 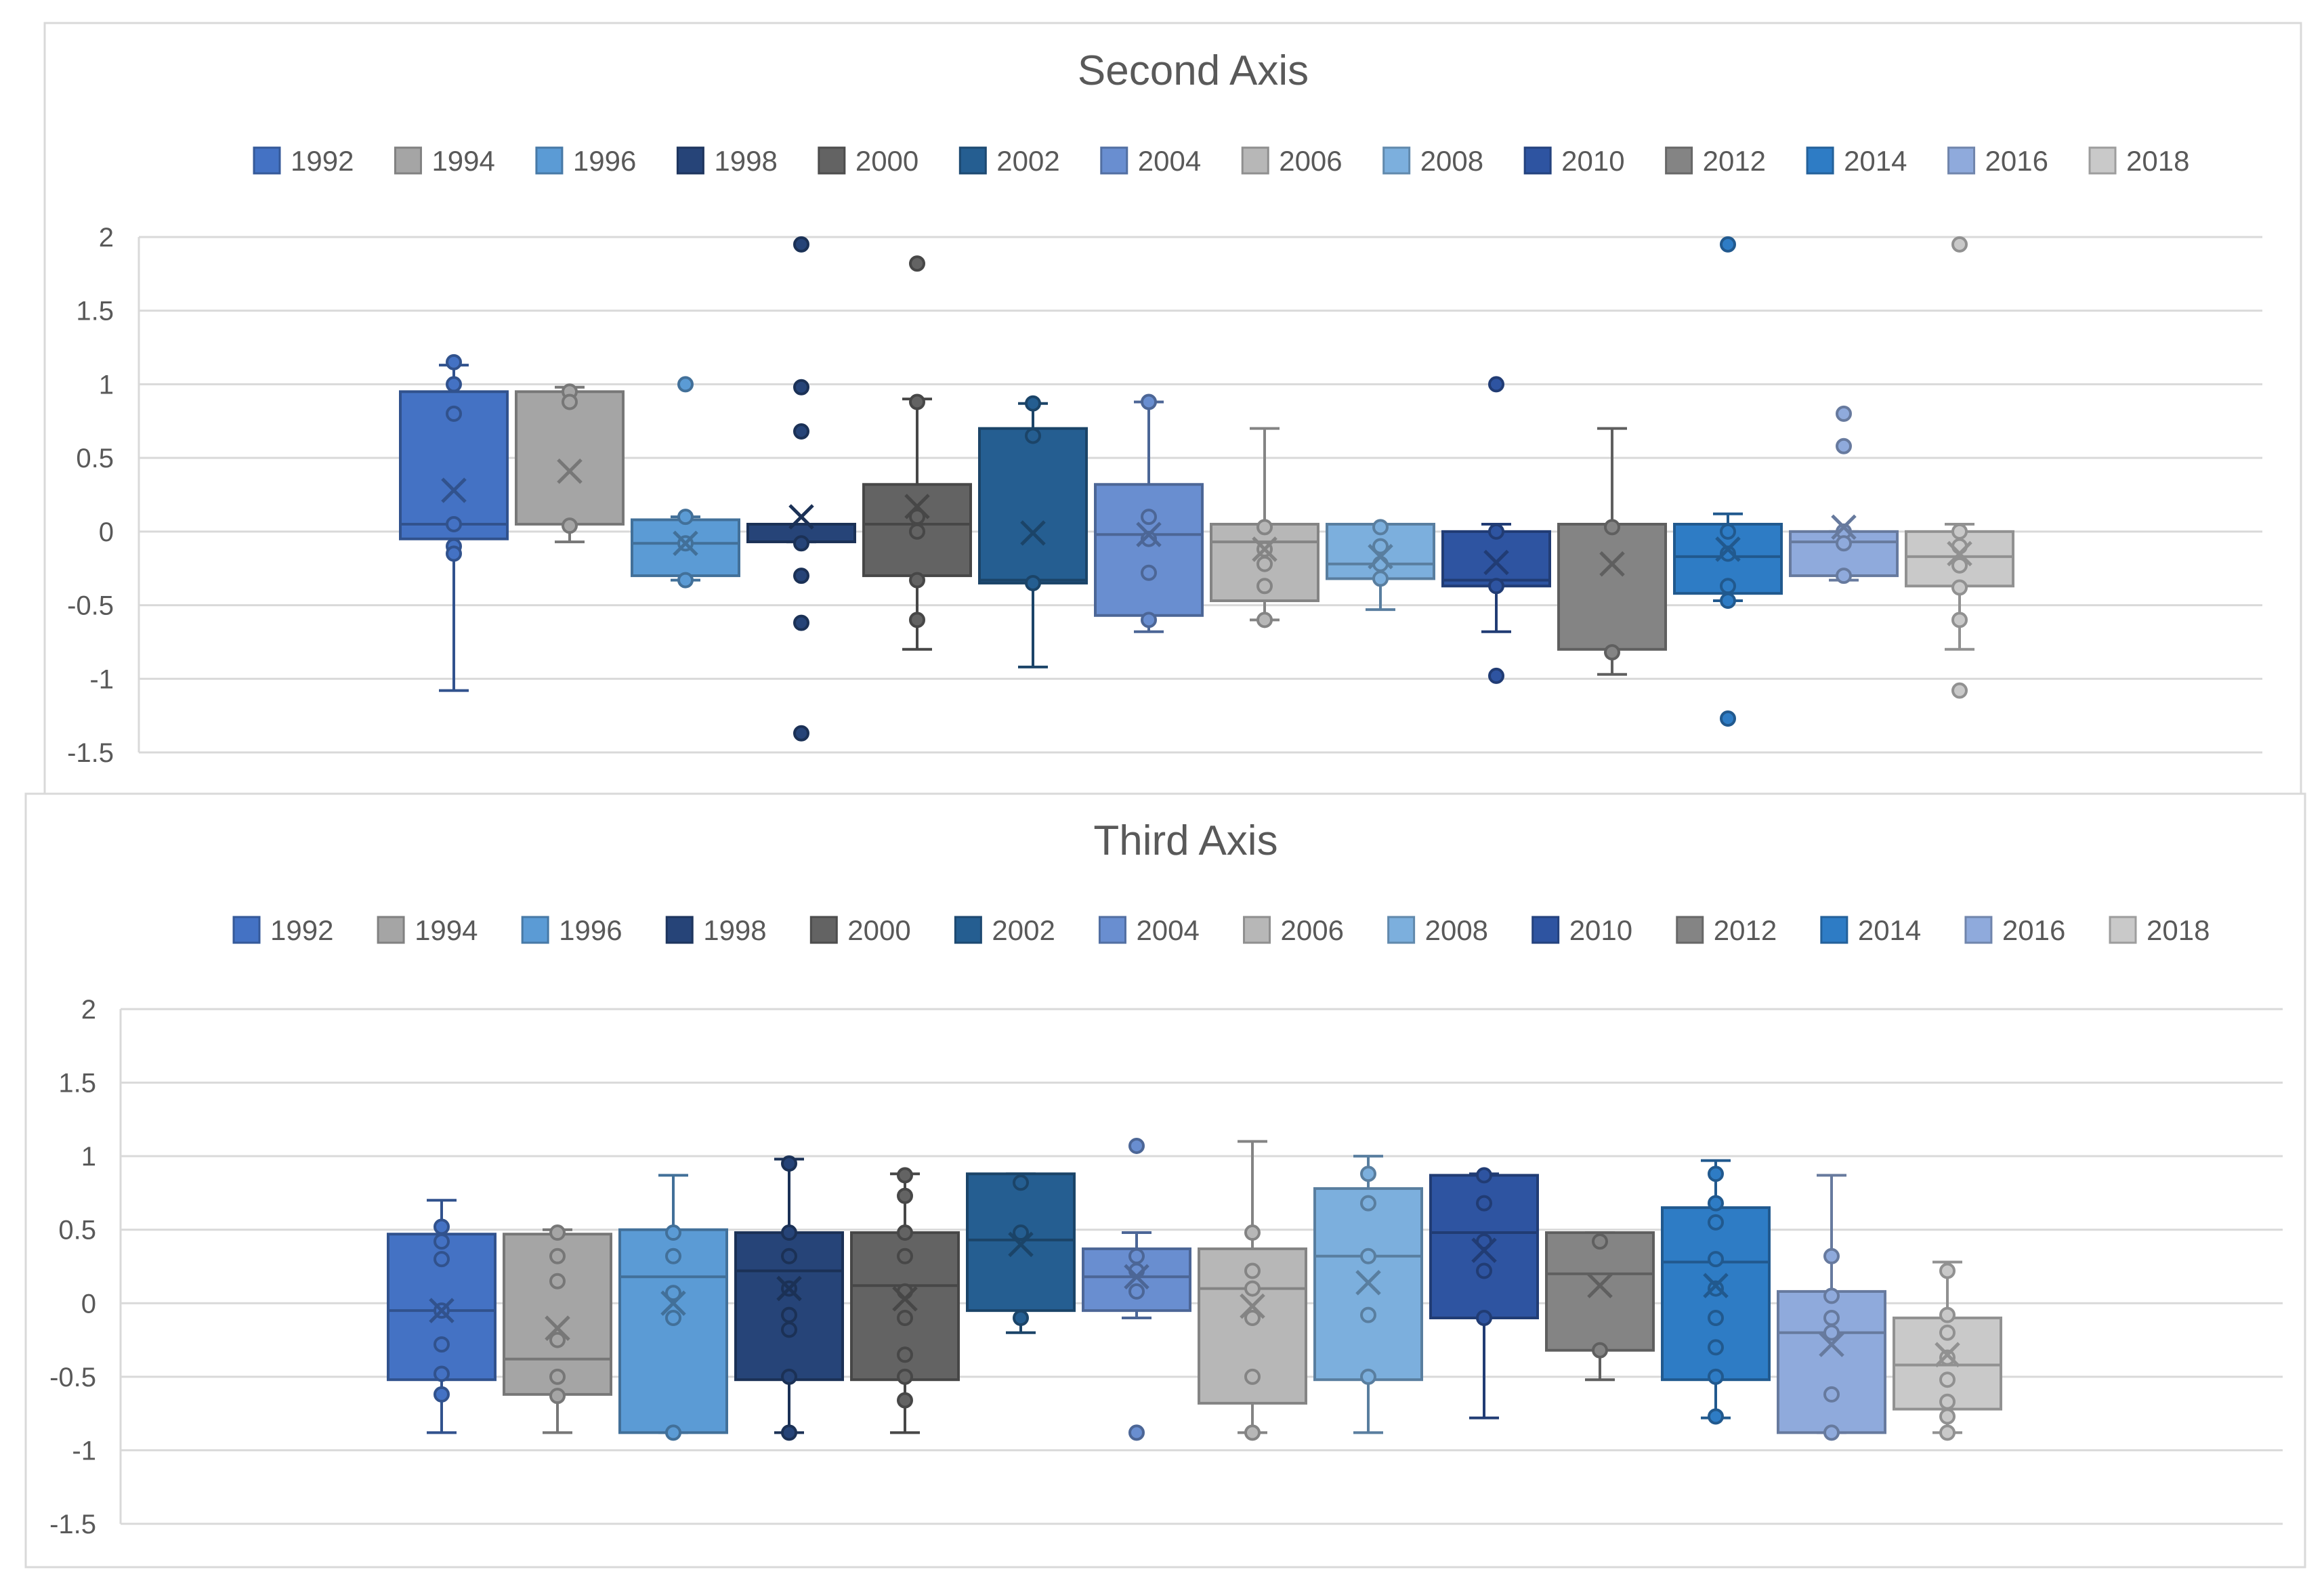 What do you see at coordinates (1593, 161) in the screenshot?
I see `legend-label: 2010` at bounding box center [1593, 161].